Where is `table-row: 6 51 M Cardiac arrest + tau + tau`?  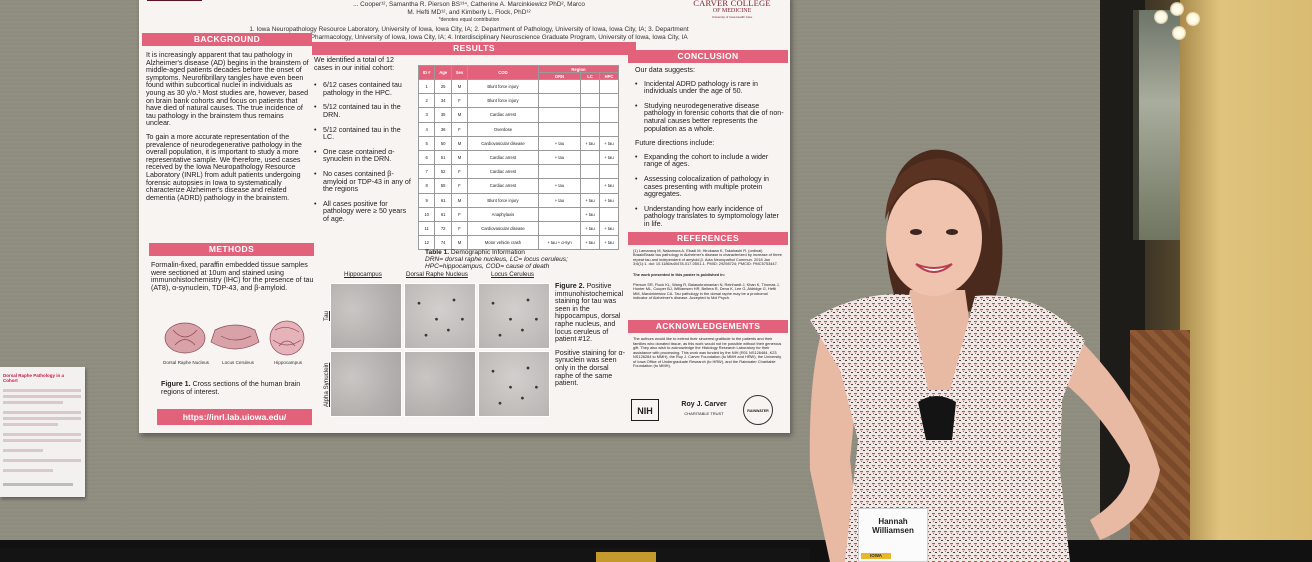 table-row: 6 51 M Cardiac arrest + tau + tau is located at coordinates (518, 157).